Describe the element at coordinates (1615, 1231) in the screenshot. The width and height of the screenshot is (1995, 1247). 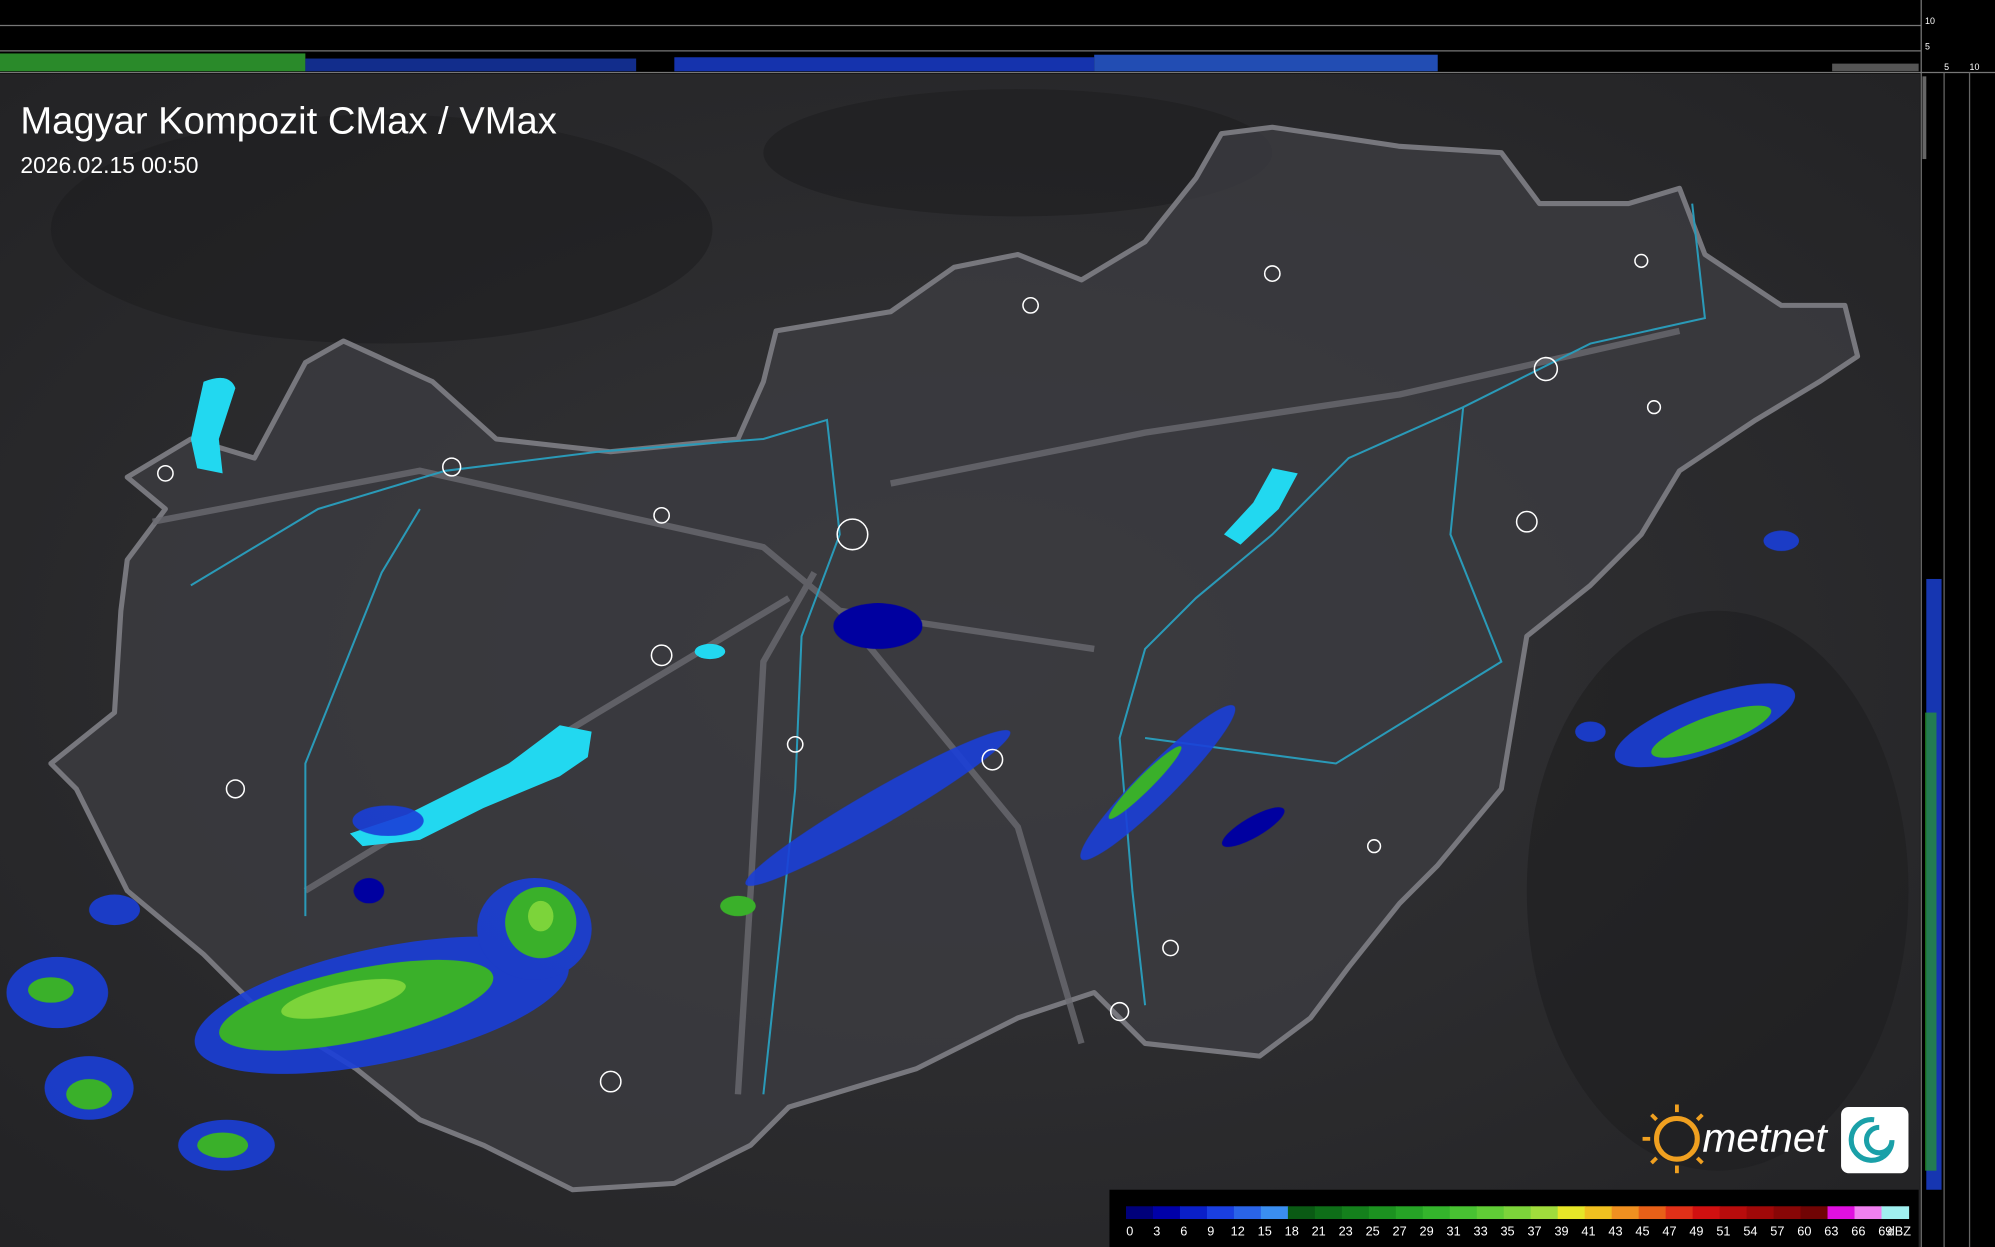
I see `legend-label: 43` at that location.